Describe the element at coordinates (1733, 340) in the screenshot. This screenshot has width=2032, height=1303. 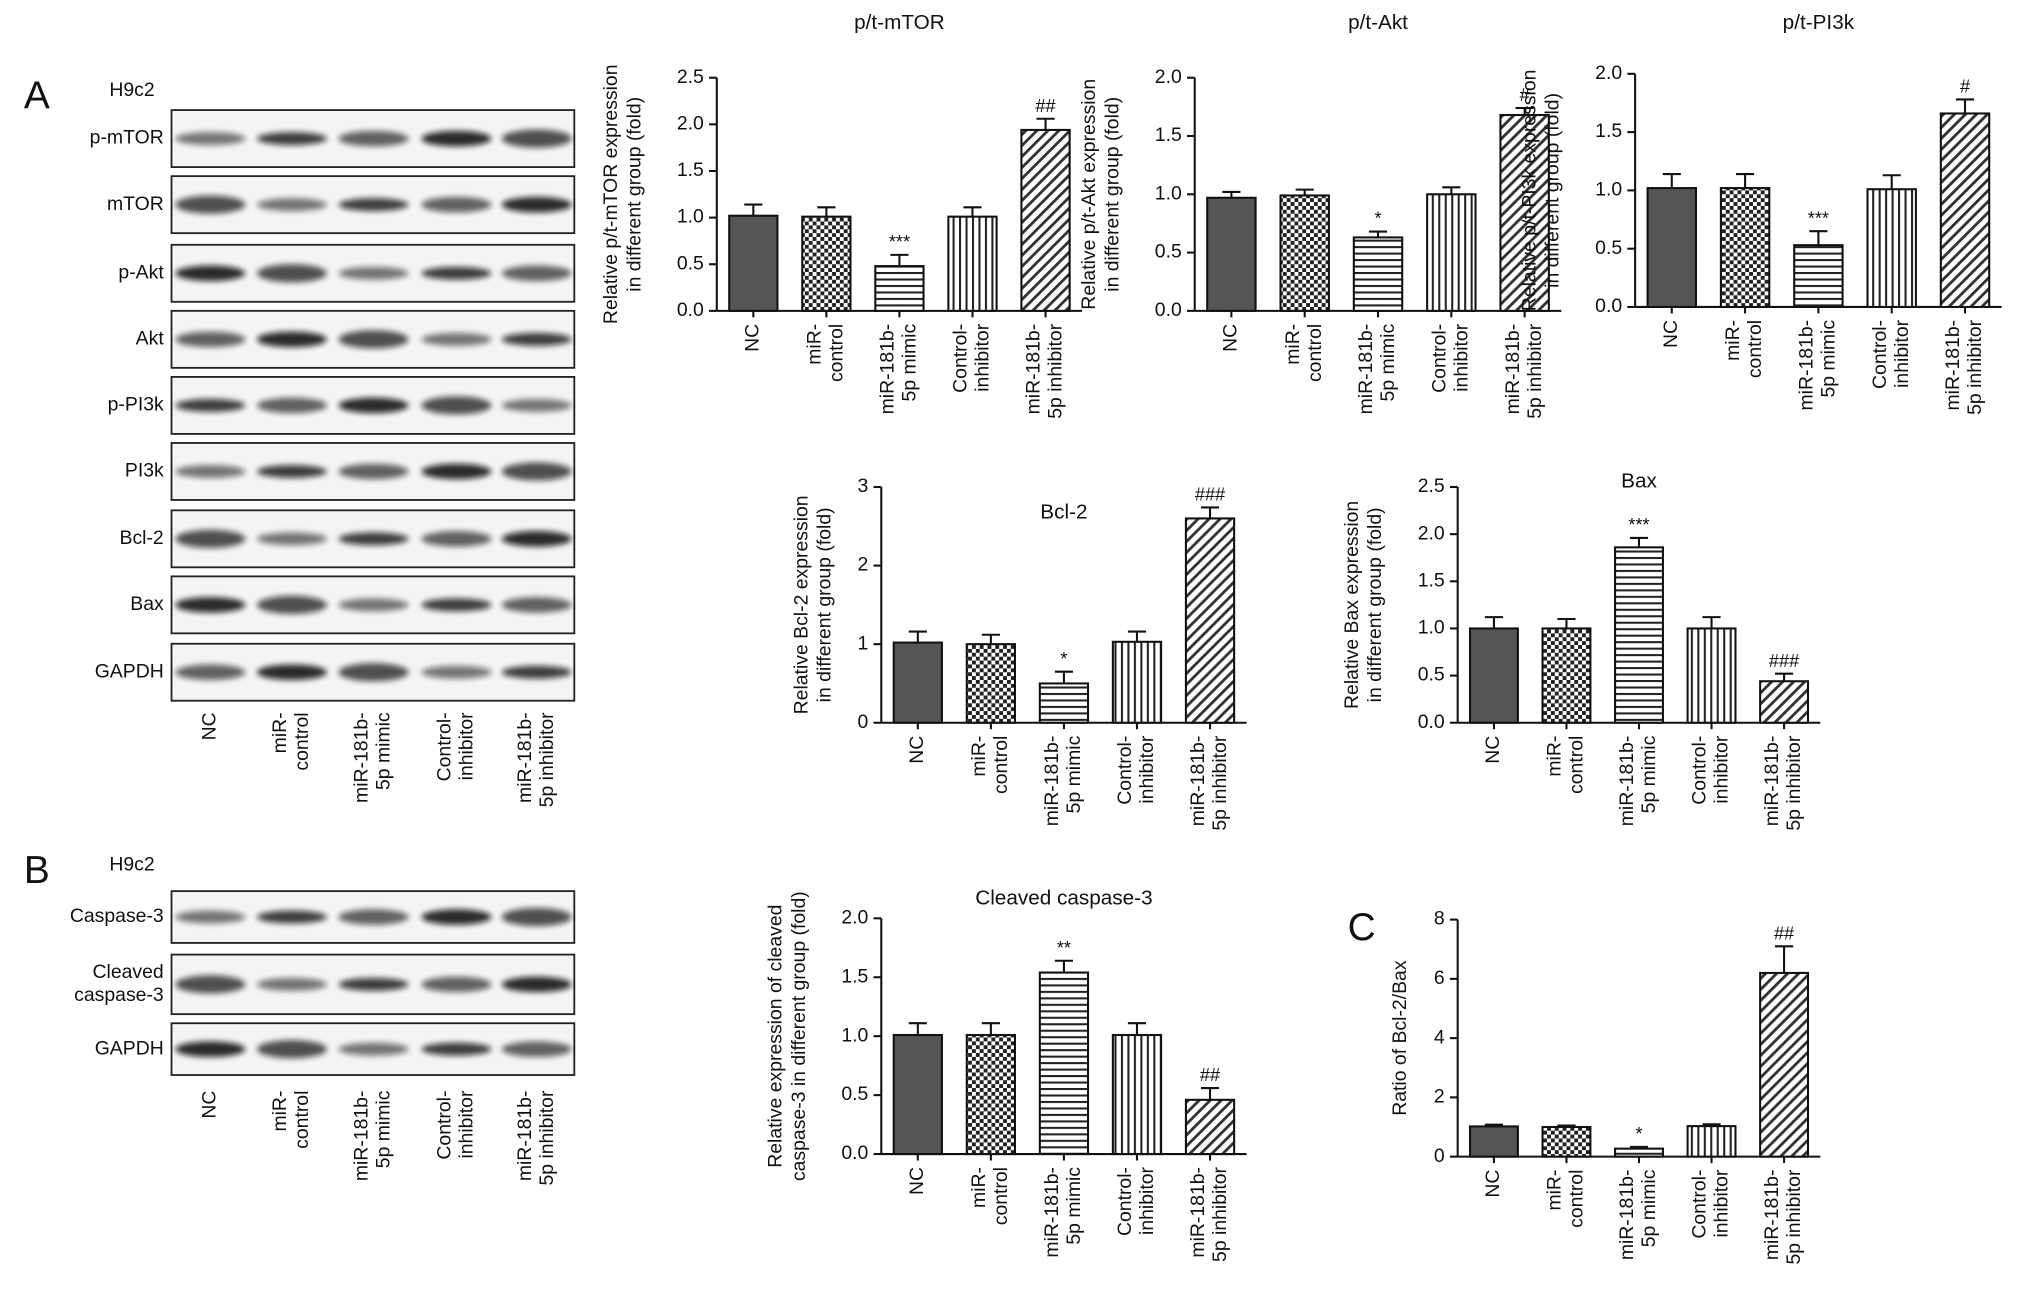
I see `x-tick-label: miR-` at that location.